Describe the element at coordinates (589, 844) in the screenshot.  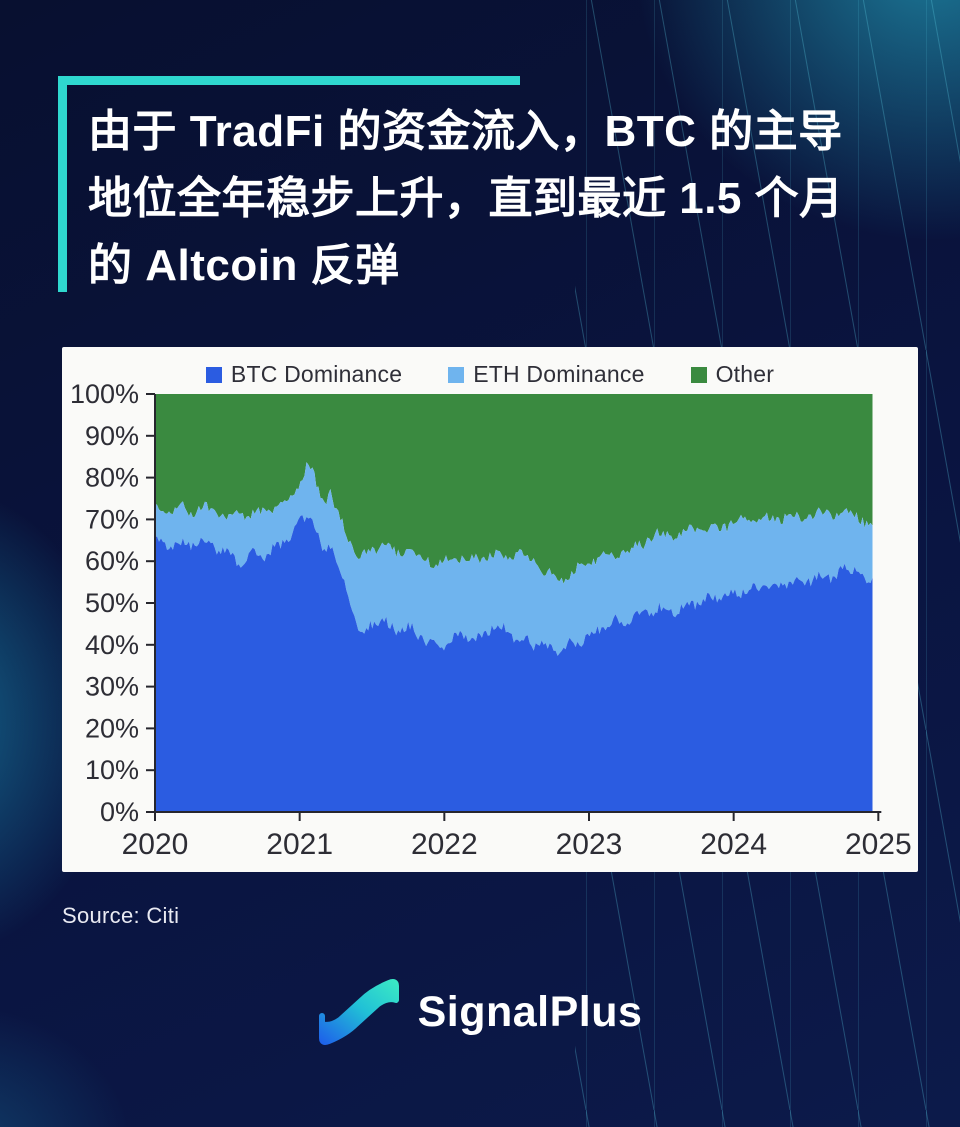
I see `tick-label: 2023` at that location.